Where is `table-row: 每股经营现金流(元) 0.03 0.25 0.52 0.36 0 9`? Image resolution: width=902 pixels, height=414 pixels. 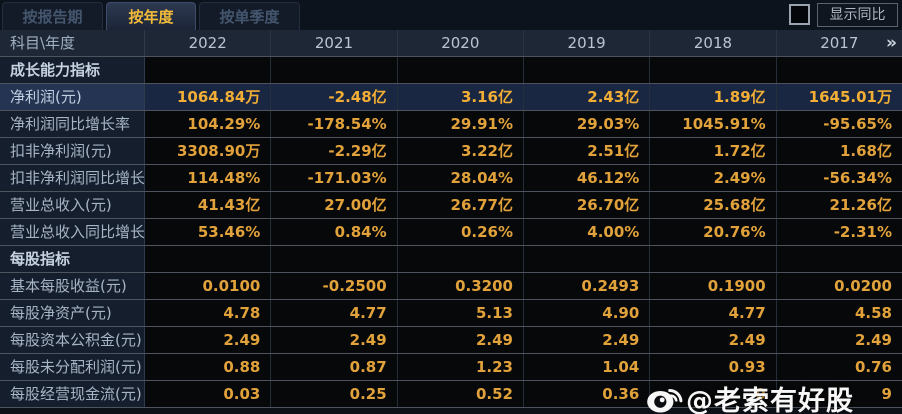
table-row: 每股经营现金流(元) 0.03 0.25 0.52 0.36 0 9 is located at coordinates (451, 394).